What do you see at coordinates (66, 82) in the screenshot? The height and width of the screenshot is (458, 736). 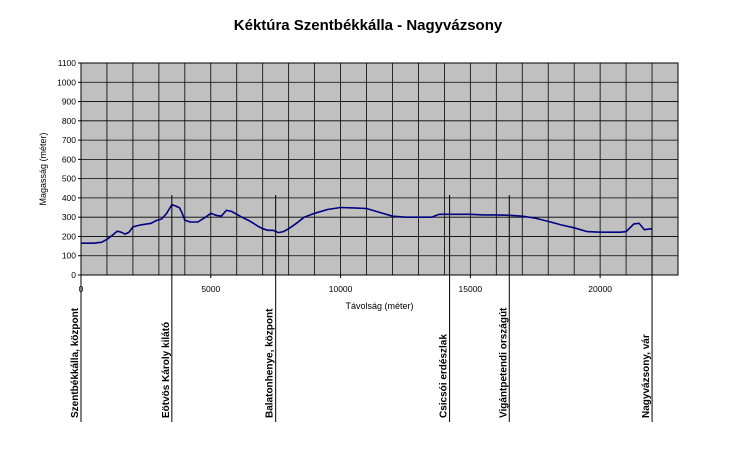 I see `y-tick-label: 1000` at bounding box center [66, 82].